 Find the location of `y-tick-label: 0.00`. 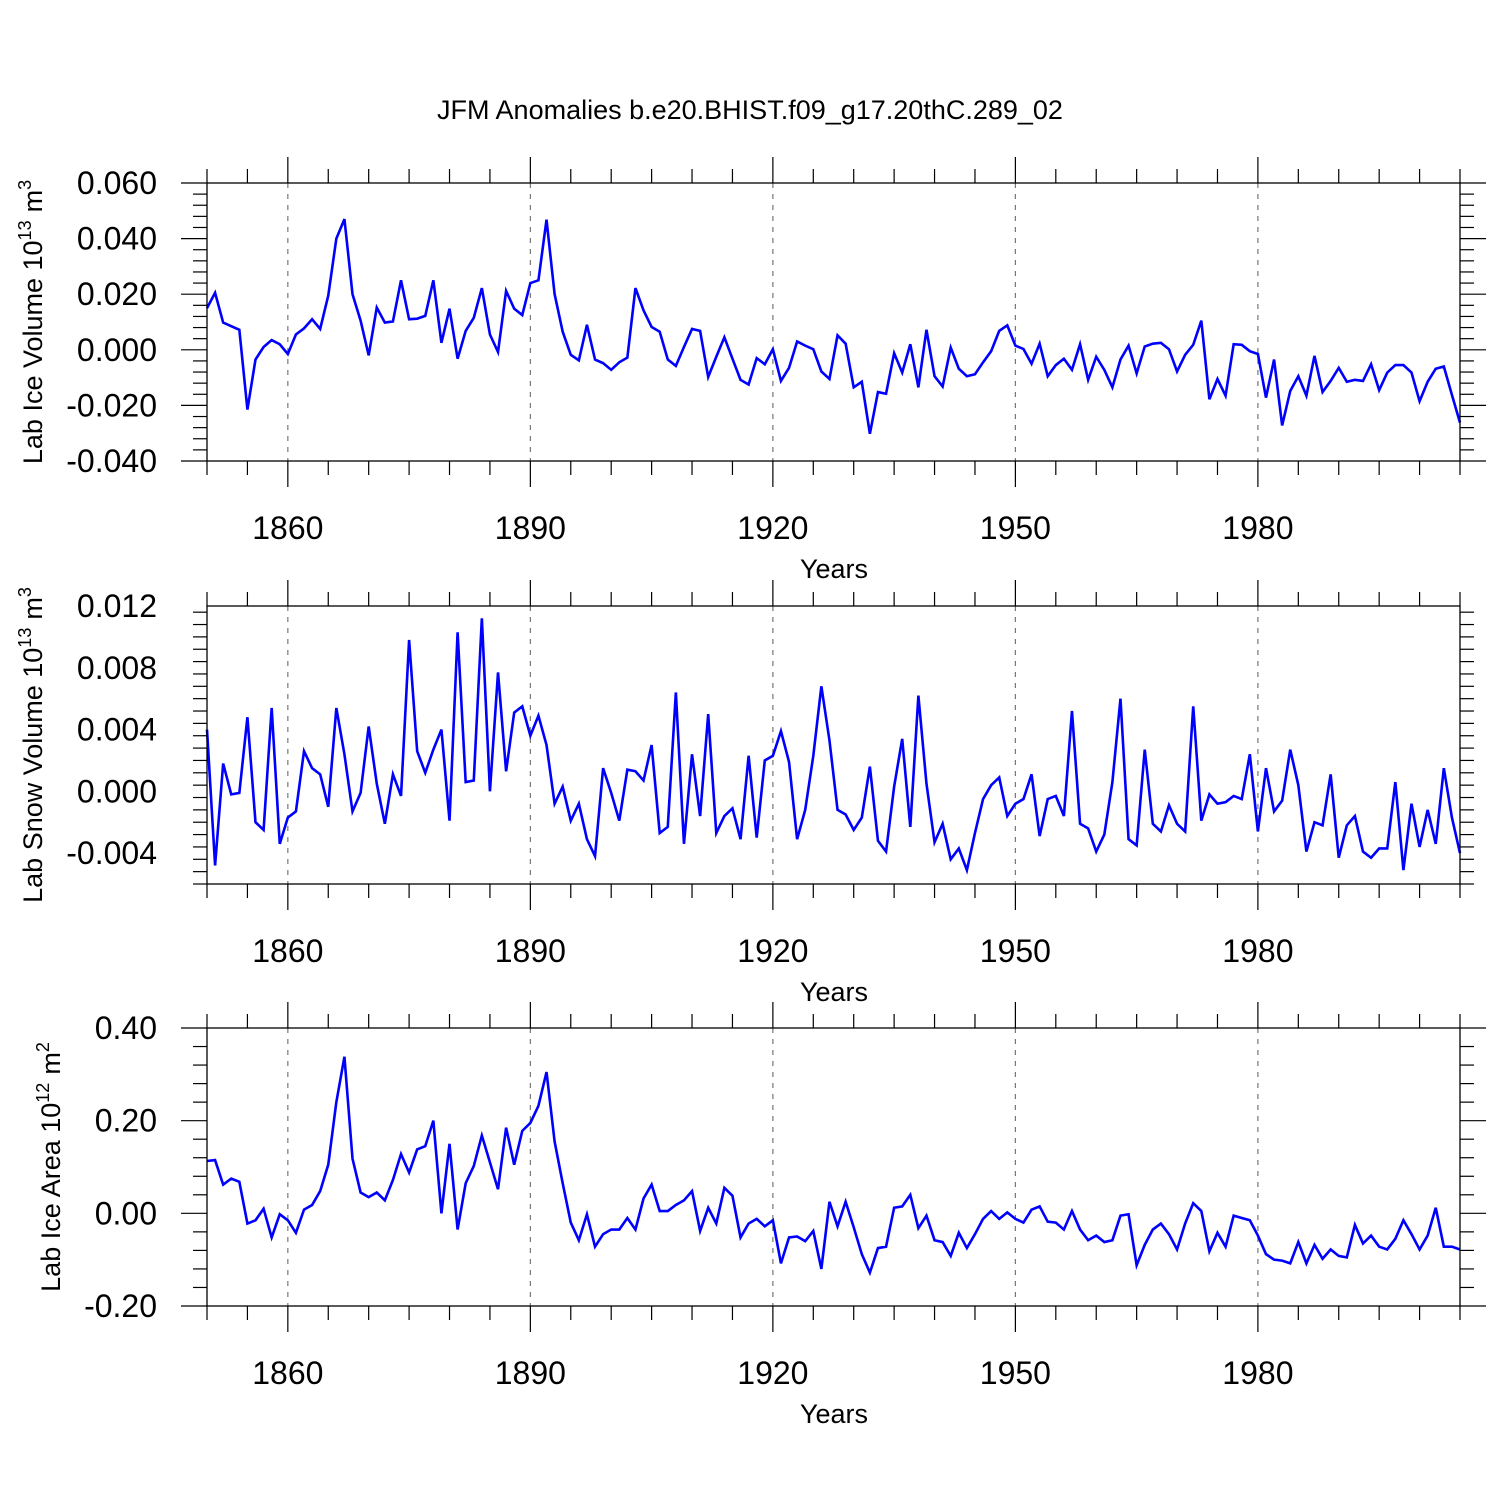

y-tick-label: 0.00 is located at coordinates (126, 1213).